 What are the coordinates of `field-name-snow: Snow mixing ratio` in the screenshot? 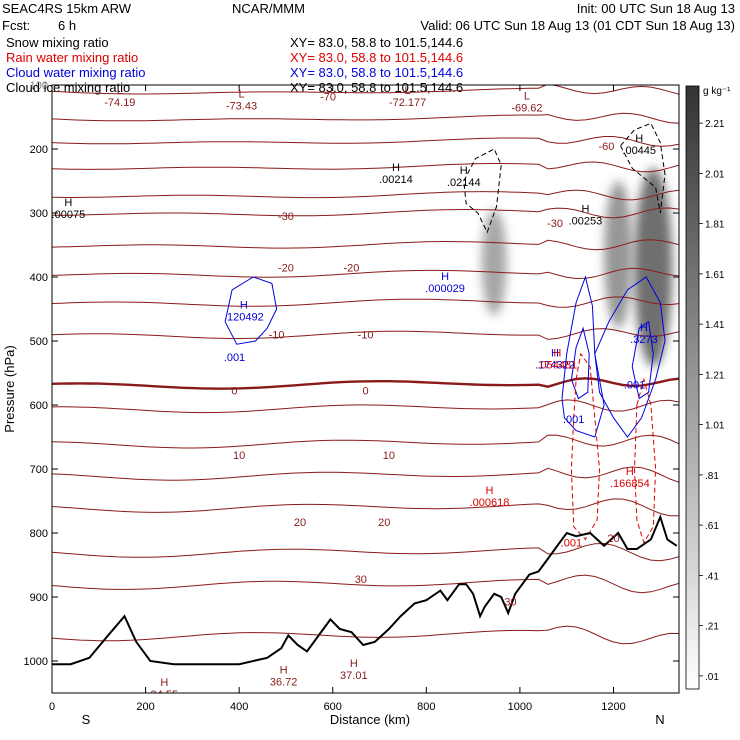 It's located at (57, 42).